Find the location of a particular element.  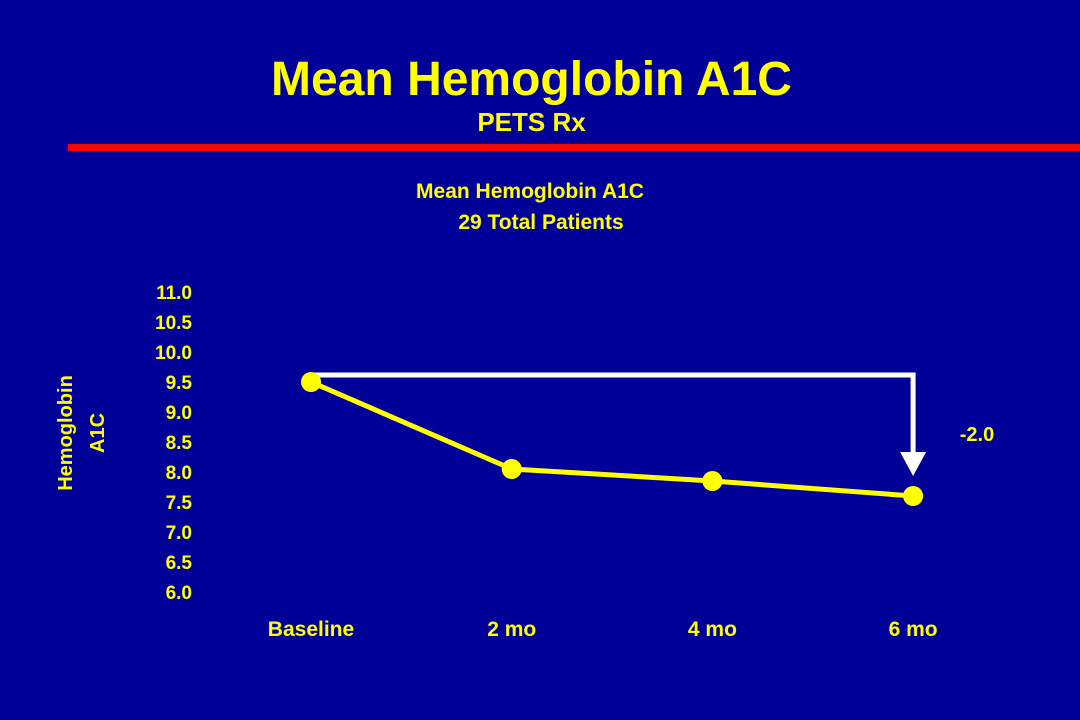

series-path is located at coordinates (612, 439).